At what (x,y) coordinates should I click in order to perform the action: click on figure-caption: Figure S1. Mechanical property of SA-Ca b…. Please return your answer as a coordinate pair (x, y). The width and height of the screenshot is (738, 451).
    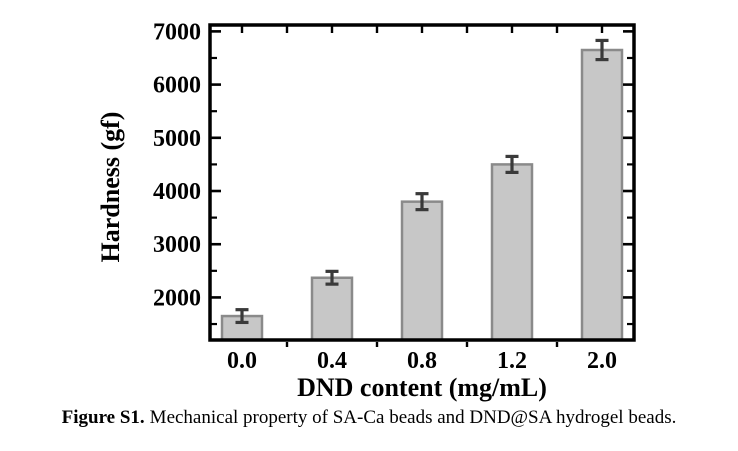
    Looking at the image, I should click on (369, 418).